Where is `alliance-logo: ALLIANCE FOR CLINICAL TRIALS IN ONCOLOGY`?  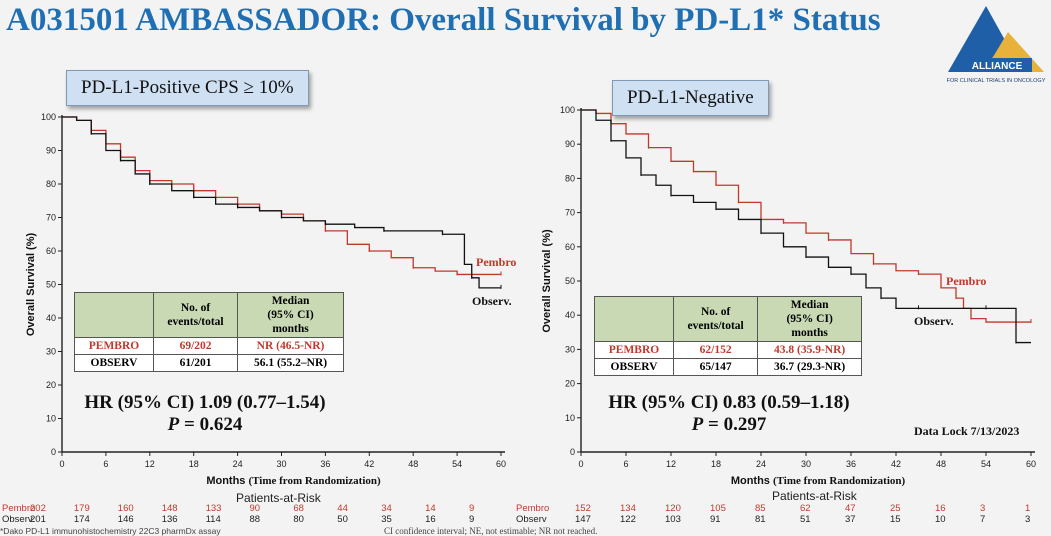 alliance-logo: ALLIANCE FOR CLINICAL TRIALS IN ONCOLOGY is located at coordinates (996, 45).